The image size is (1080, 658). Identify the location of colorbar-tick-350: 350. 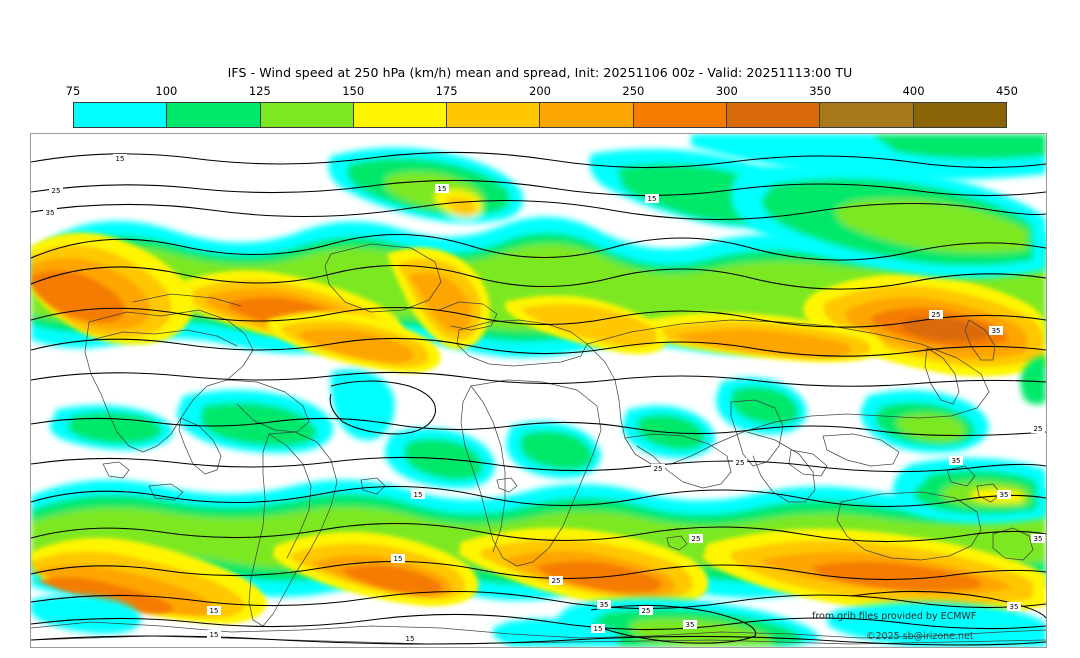
(820, 91).